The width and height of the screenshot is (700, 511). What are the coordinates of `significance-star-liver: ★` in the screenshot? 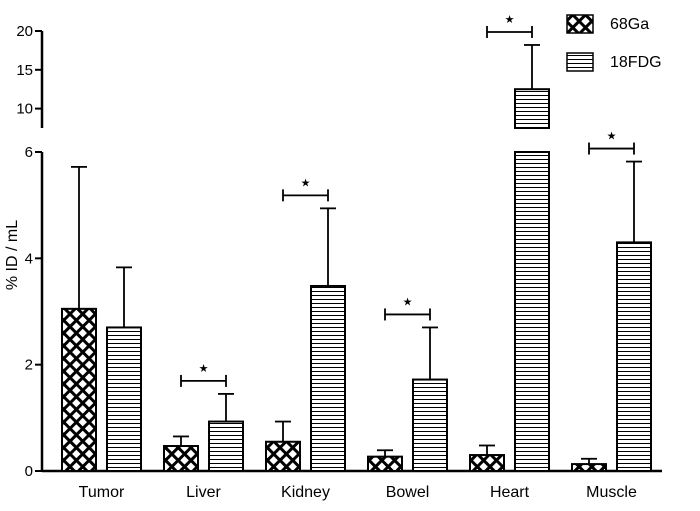 It's located at (204, 369).